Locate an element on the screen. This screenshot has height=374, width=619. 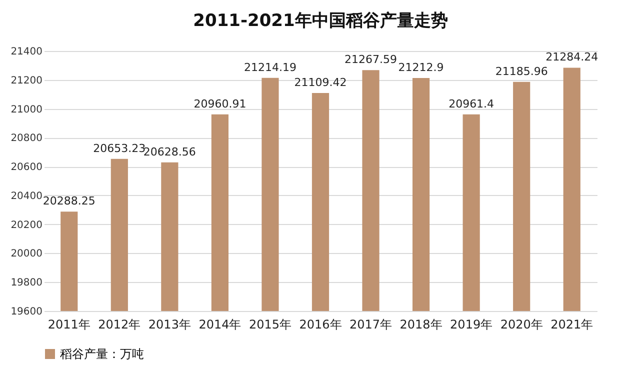
y-tick-label: 20600 is located at coordinates (26, 168).